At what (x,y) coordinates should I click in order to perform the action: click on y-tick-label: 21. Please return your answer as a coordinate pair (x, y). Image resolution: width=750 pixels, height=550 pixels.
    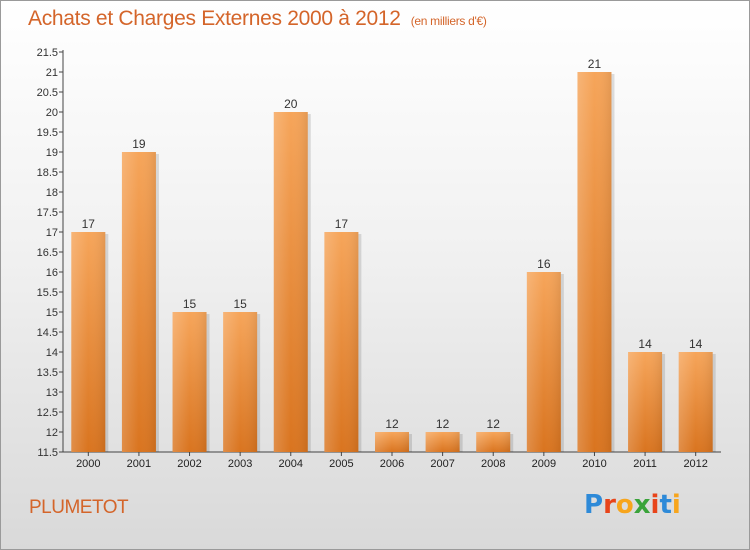
    Looking at the image, I should click on (52, 73).